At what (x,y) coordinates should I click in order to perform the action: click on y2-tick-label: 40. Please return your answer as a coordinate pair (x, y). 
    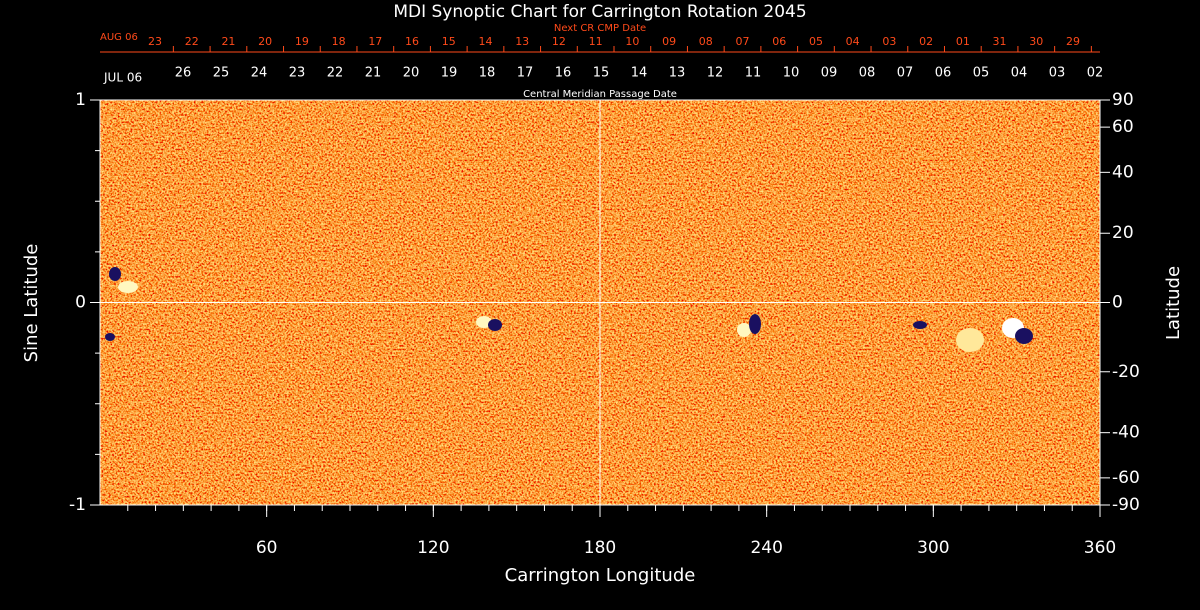
    Looking at the image, I should click on (1123, 172).